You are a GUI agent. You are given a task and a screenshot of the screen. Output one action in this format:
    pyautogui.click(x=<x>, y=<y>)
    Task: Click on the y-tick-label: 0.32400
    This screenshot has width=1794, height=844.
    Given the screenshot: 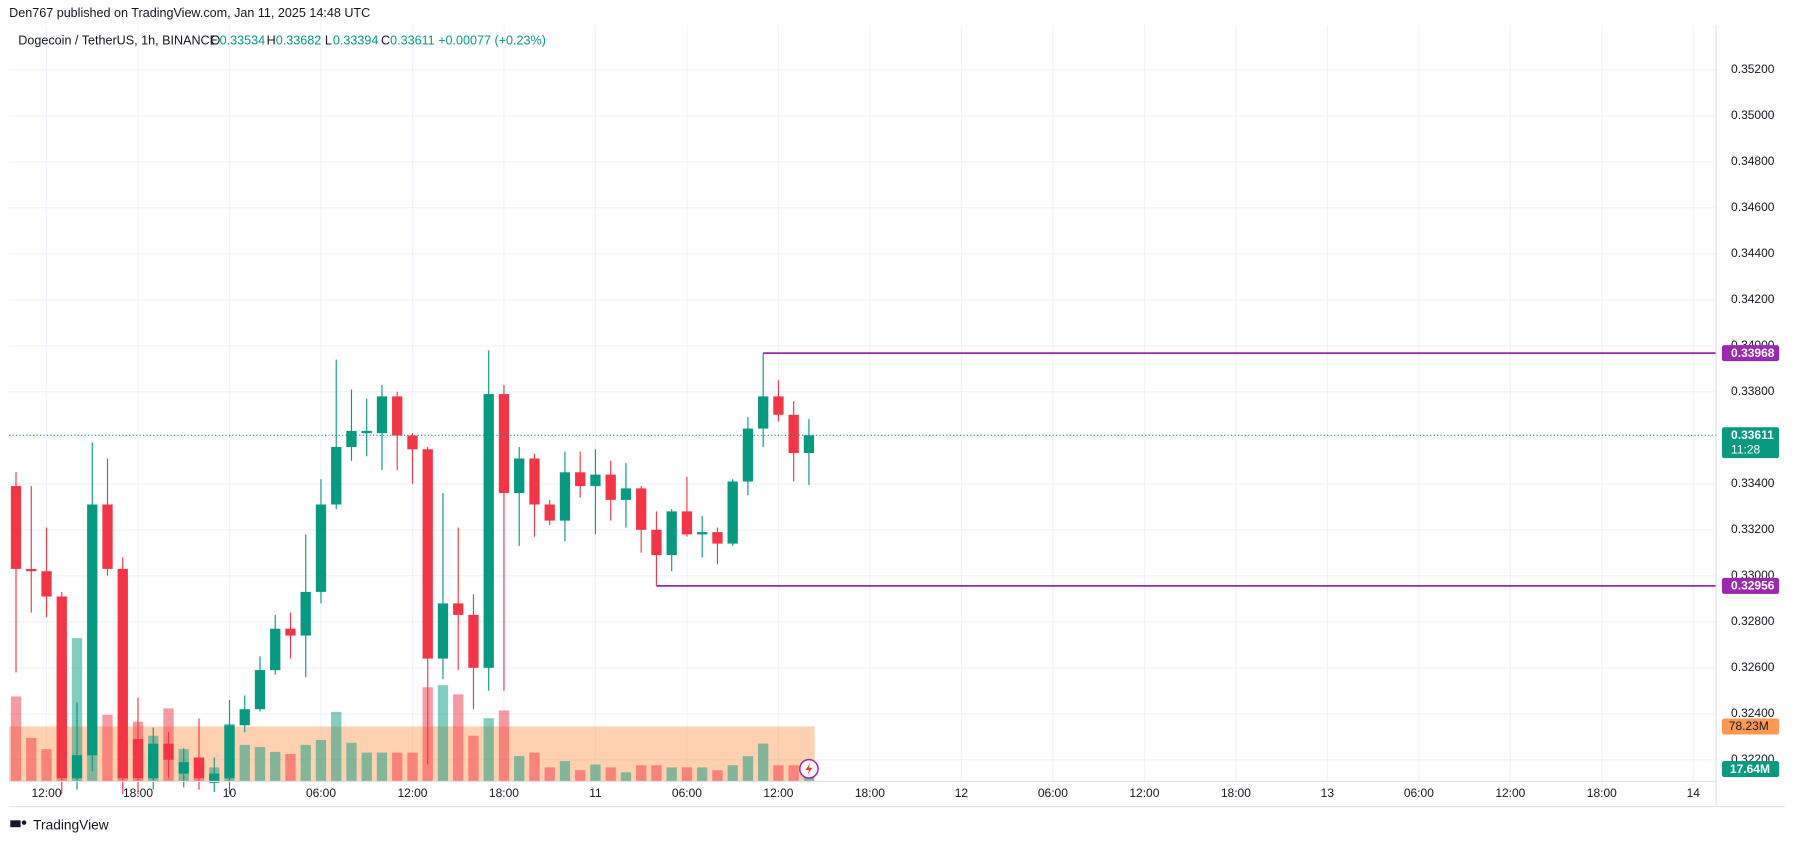 What is the action you would take?
    pyautogui.click(x=1753, y=713)
    